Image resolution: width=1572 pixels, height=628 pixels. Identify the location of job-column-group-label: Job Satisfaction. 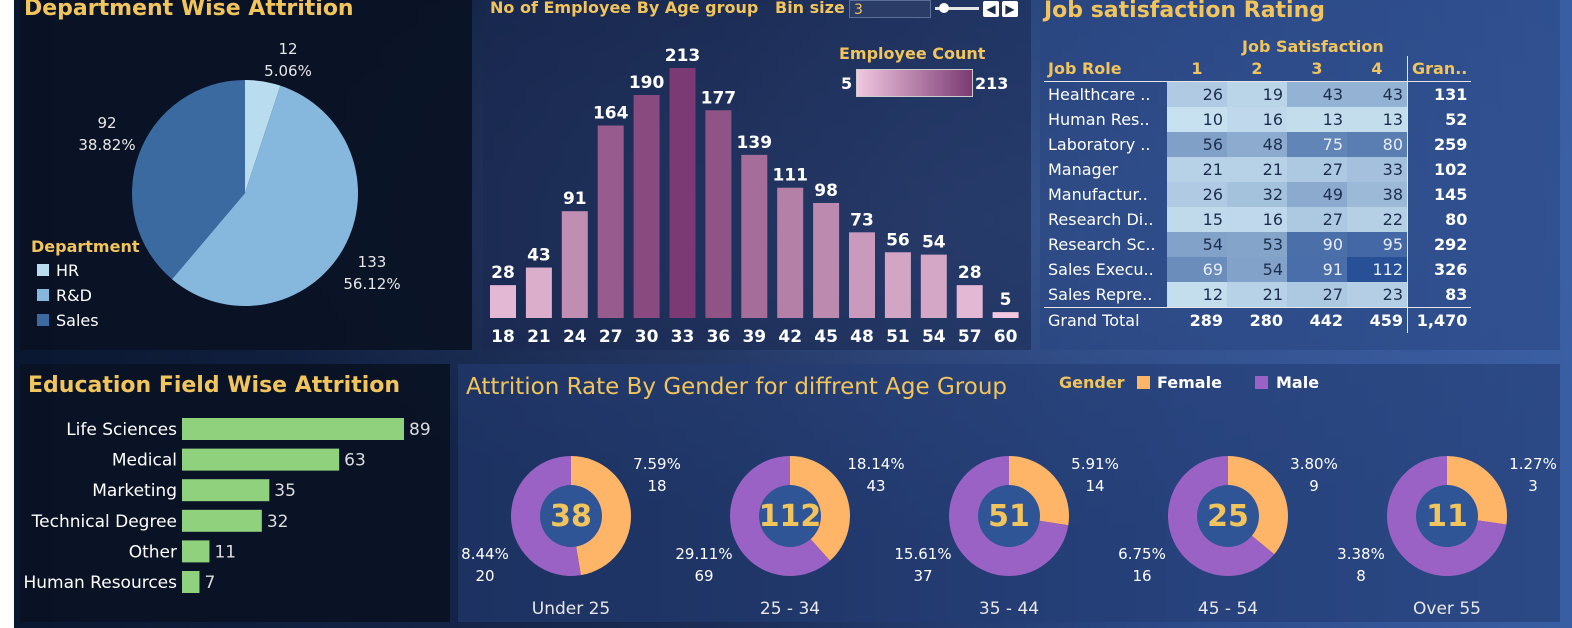
(1313, 46).